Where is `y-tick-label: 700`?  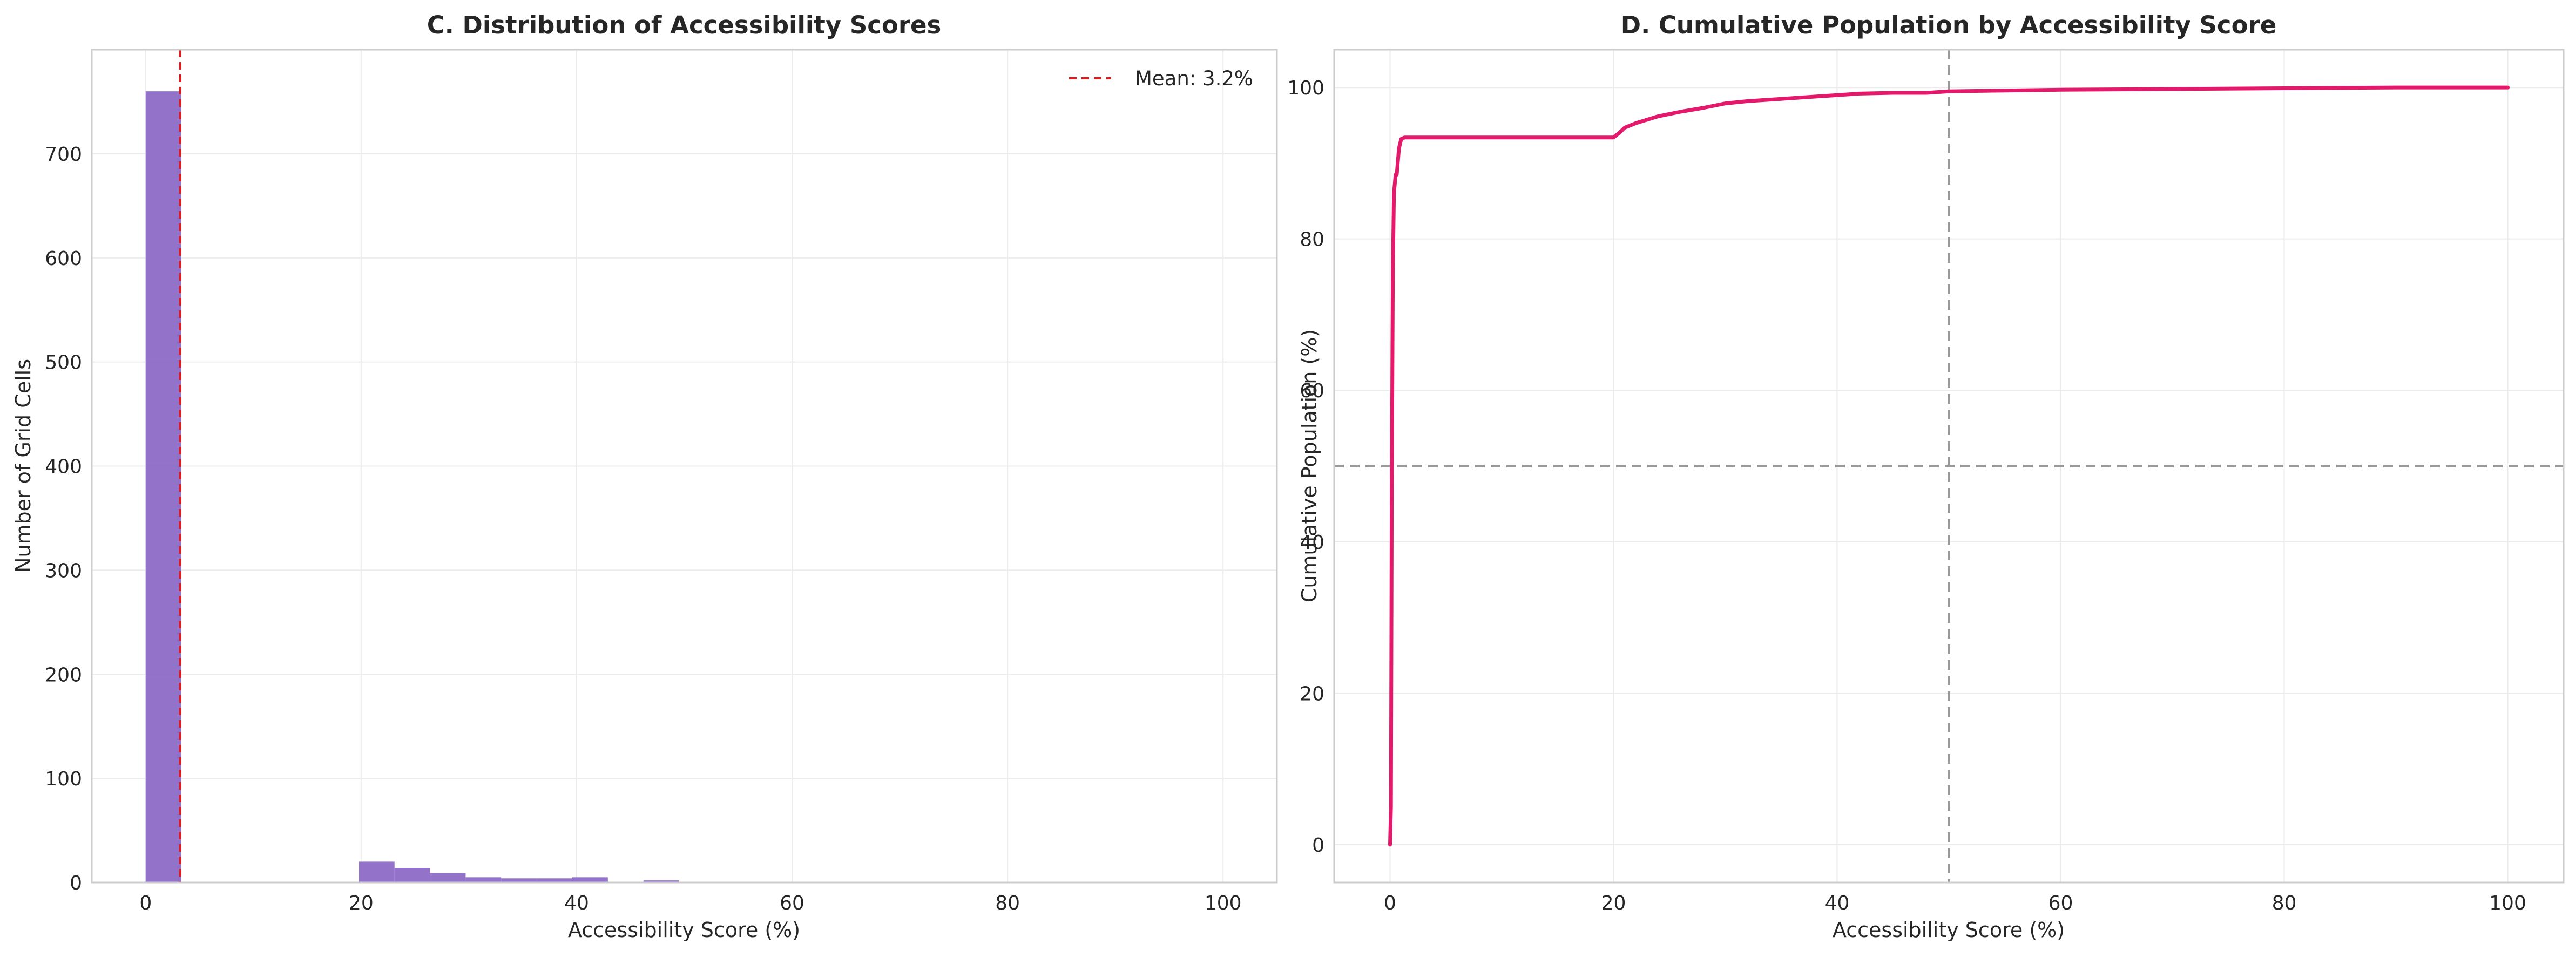 y-tick-label: 700 is located at coordinates (64, 155).